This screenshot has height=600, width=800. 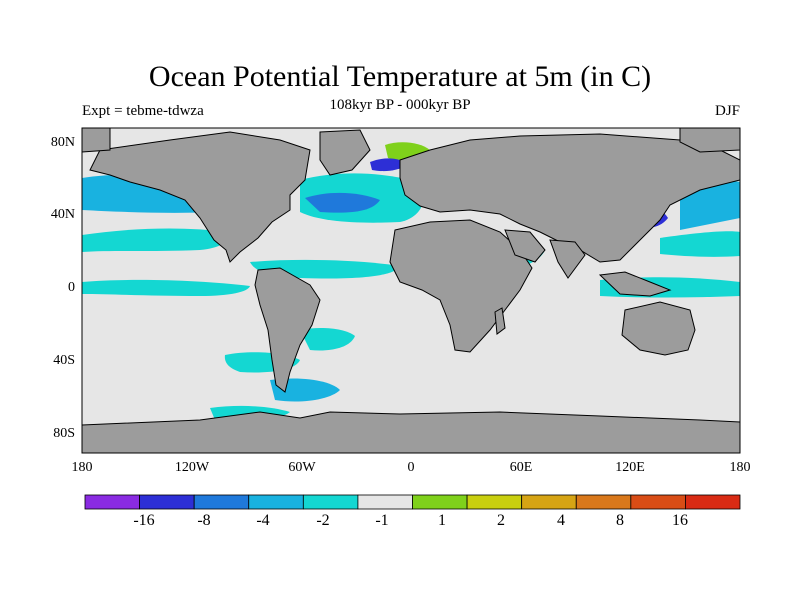 What do you see at coordinates (63, 214) in the screenshot?
I see `y-tick-label: 40N` at bounding box center [63, 214].